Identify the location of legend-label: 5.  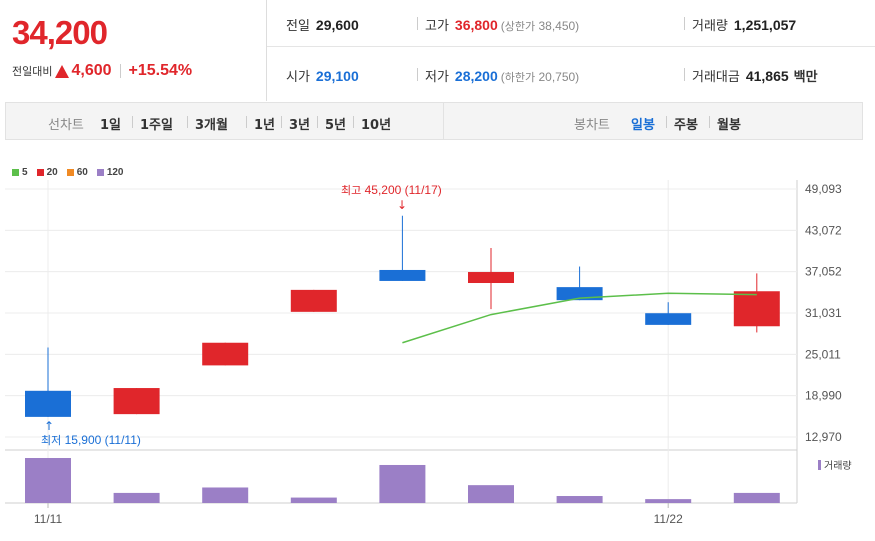
(25, 172).